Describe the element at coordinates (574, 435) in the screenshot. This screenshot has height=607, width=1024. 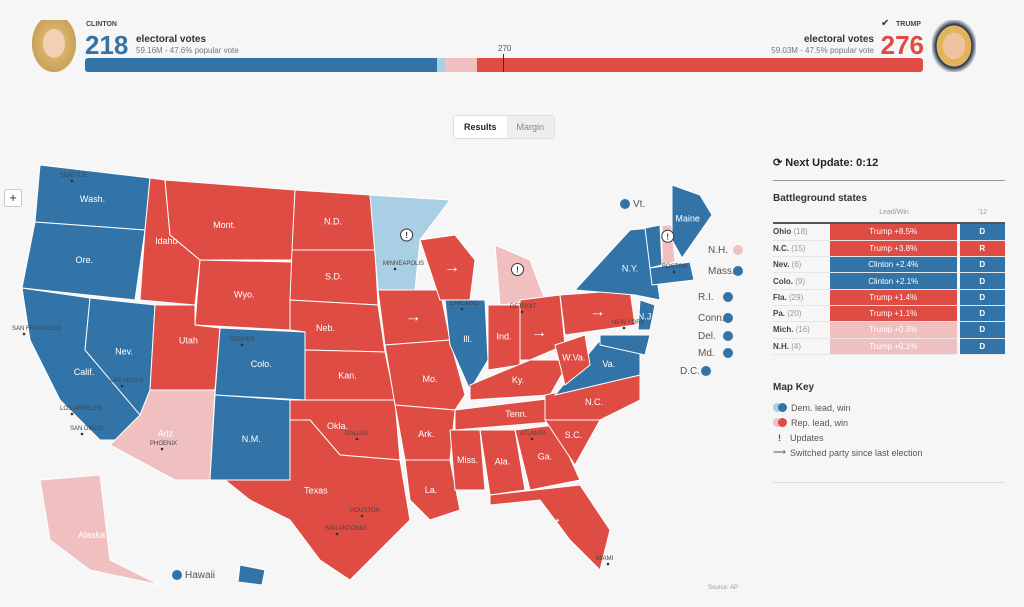
I see `state-label: S.C.` at that location.